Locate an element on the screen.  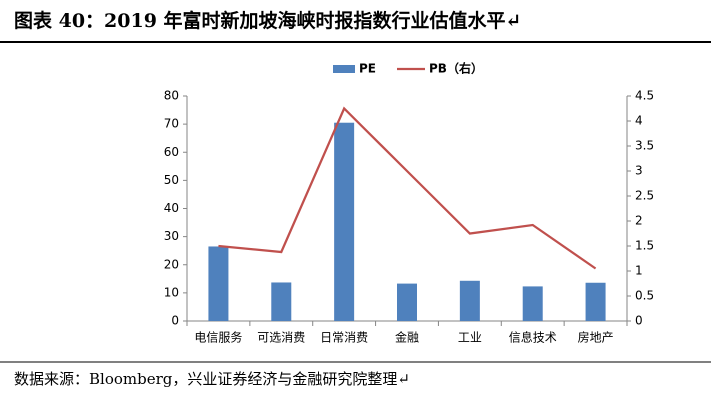
y-tick-label: 60 is located at coordinates (171, 152).